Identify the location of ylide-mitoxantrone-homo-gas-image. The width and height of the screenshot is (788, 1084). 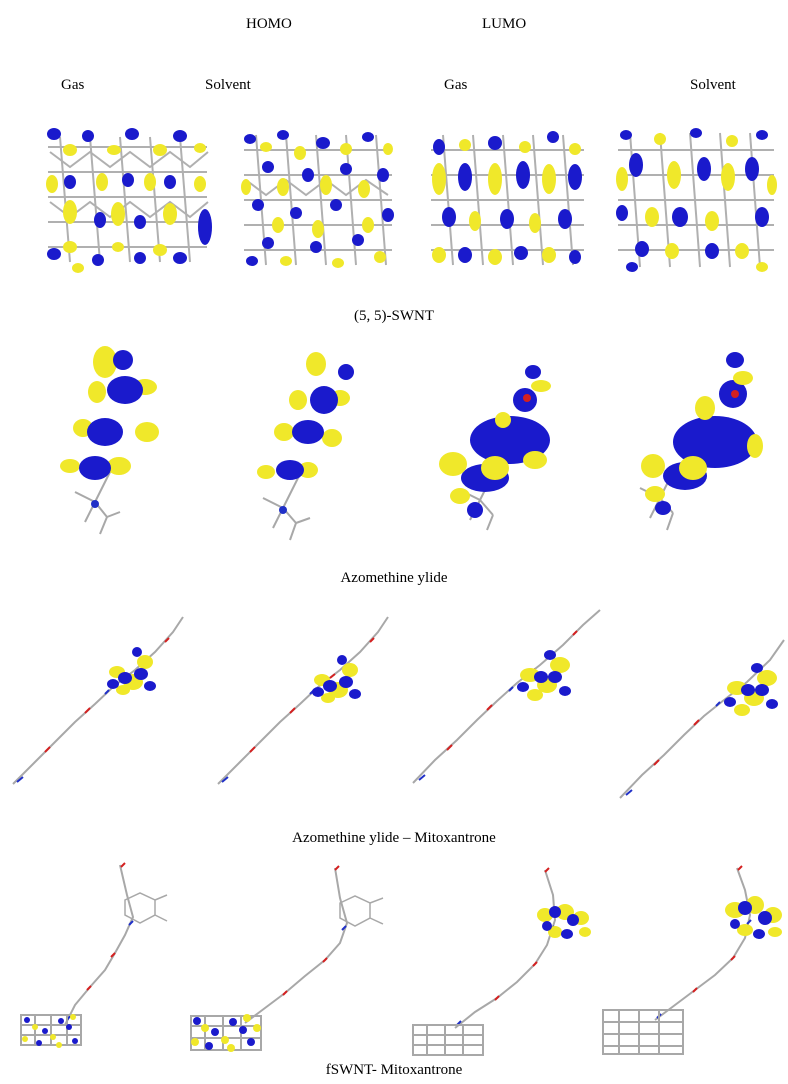
(97, 704).